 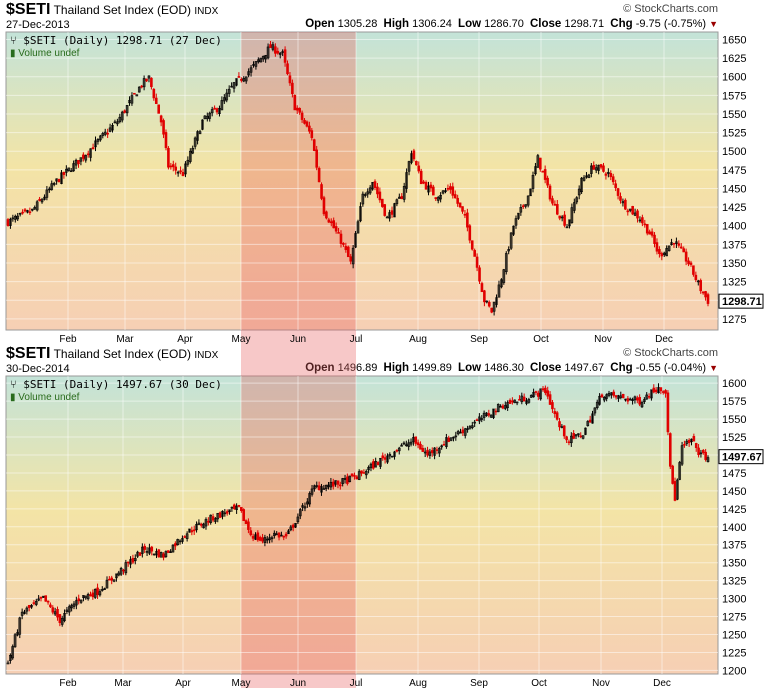 What do you see at coordinates (112, 9) in the screenshot?
I see `chart-title: $SETI Thailand Set Index (EOD) INDX` at bounding box center [112, 9].